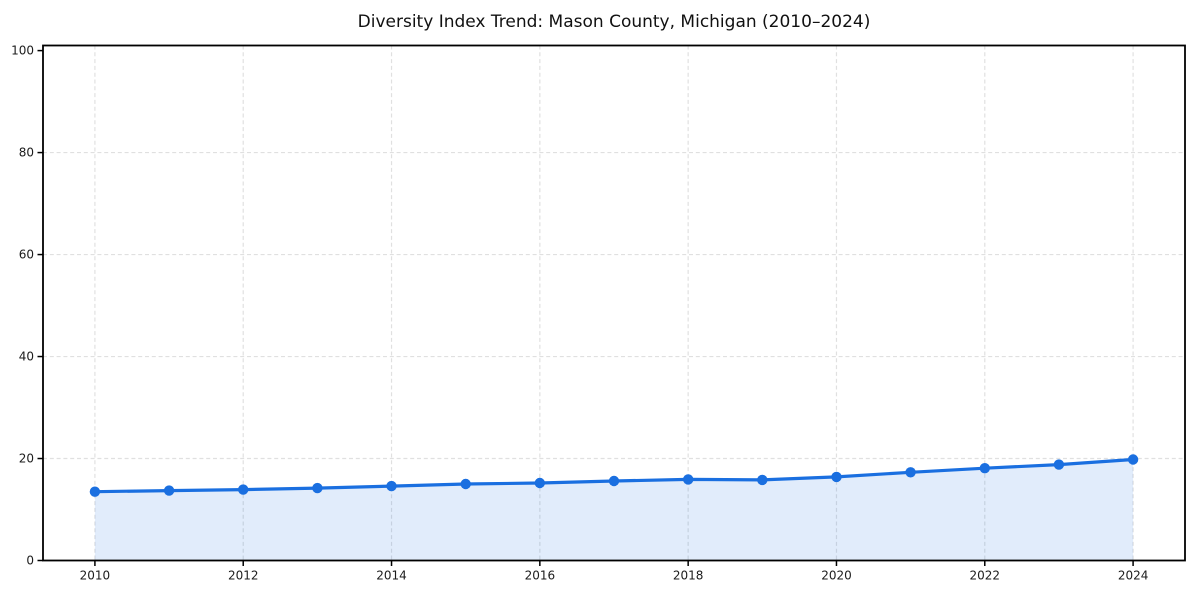  I want to click on x-tick-label: 2020, so click(836, 576).